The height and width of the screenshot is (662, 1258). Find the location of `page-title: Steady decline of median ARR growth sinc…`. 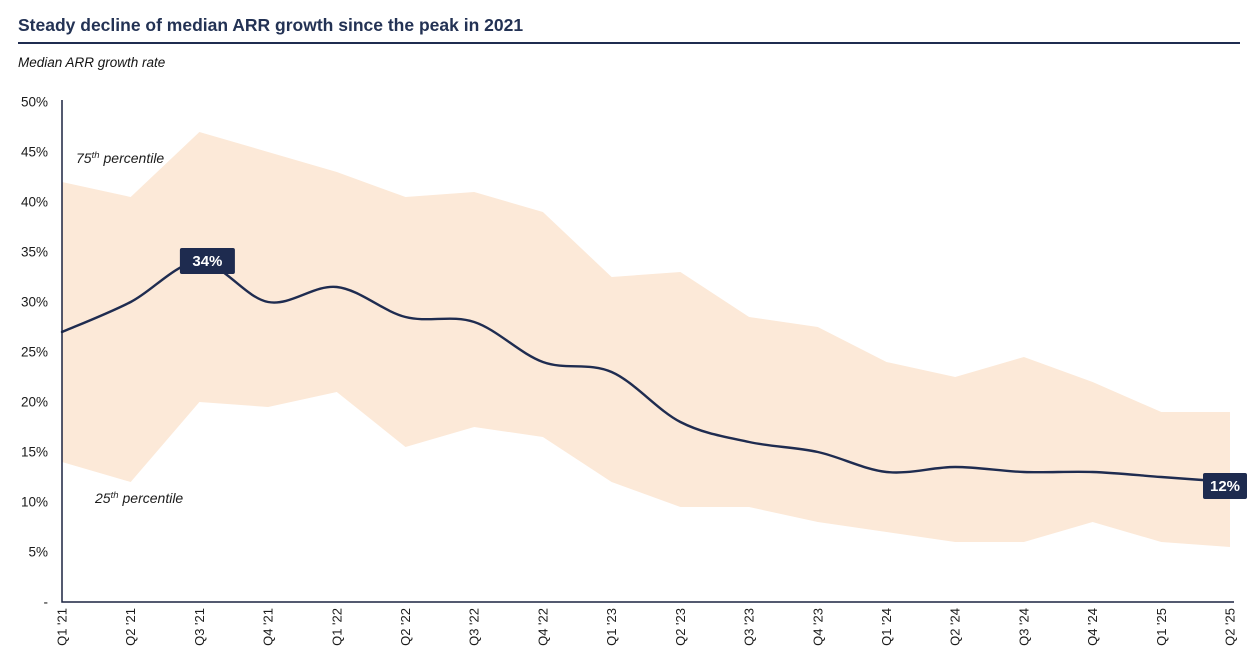

page-title: Steady decline of median ARR growth sinc… is located at coordinates (271, 25).